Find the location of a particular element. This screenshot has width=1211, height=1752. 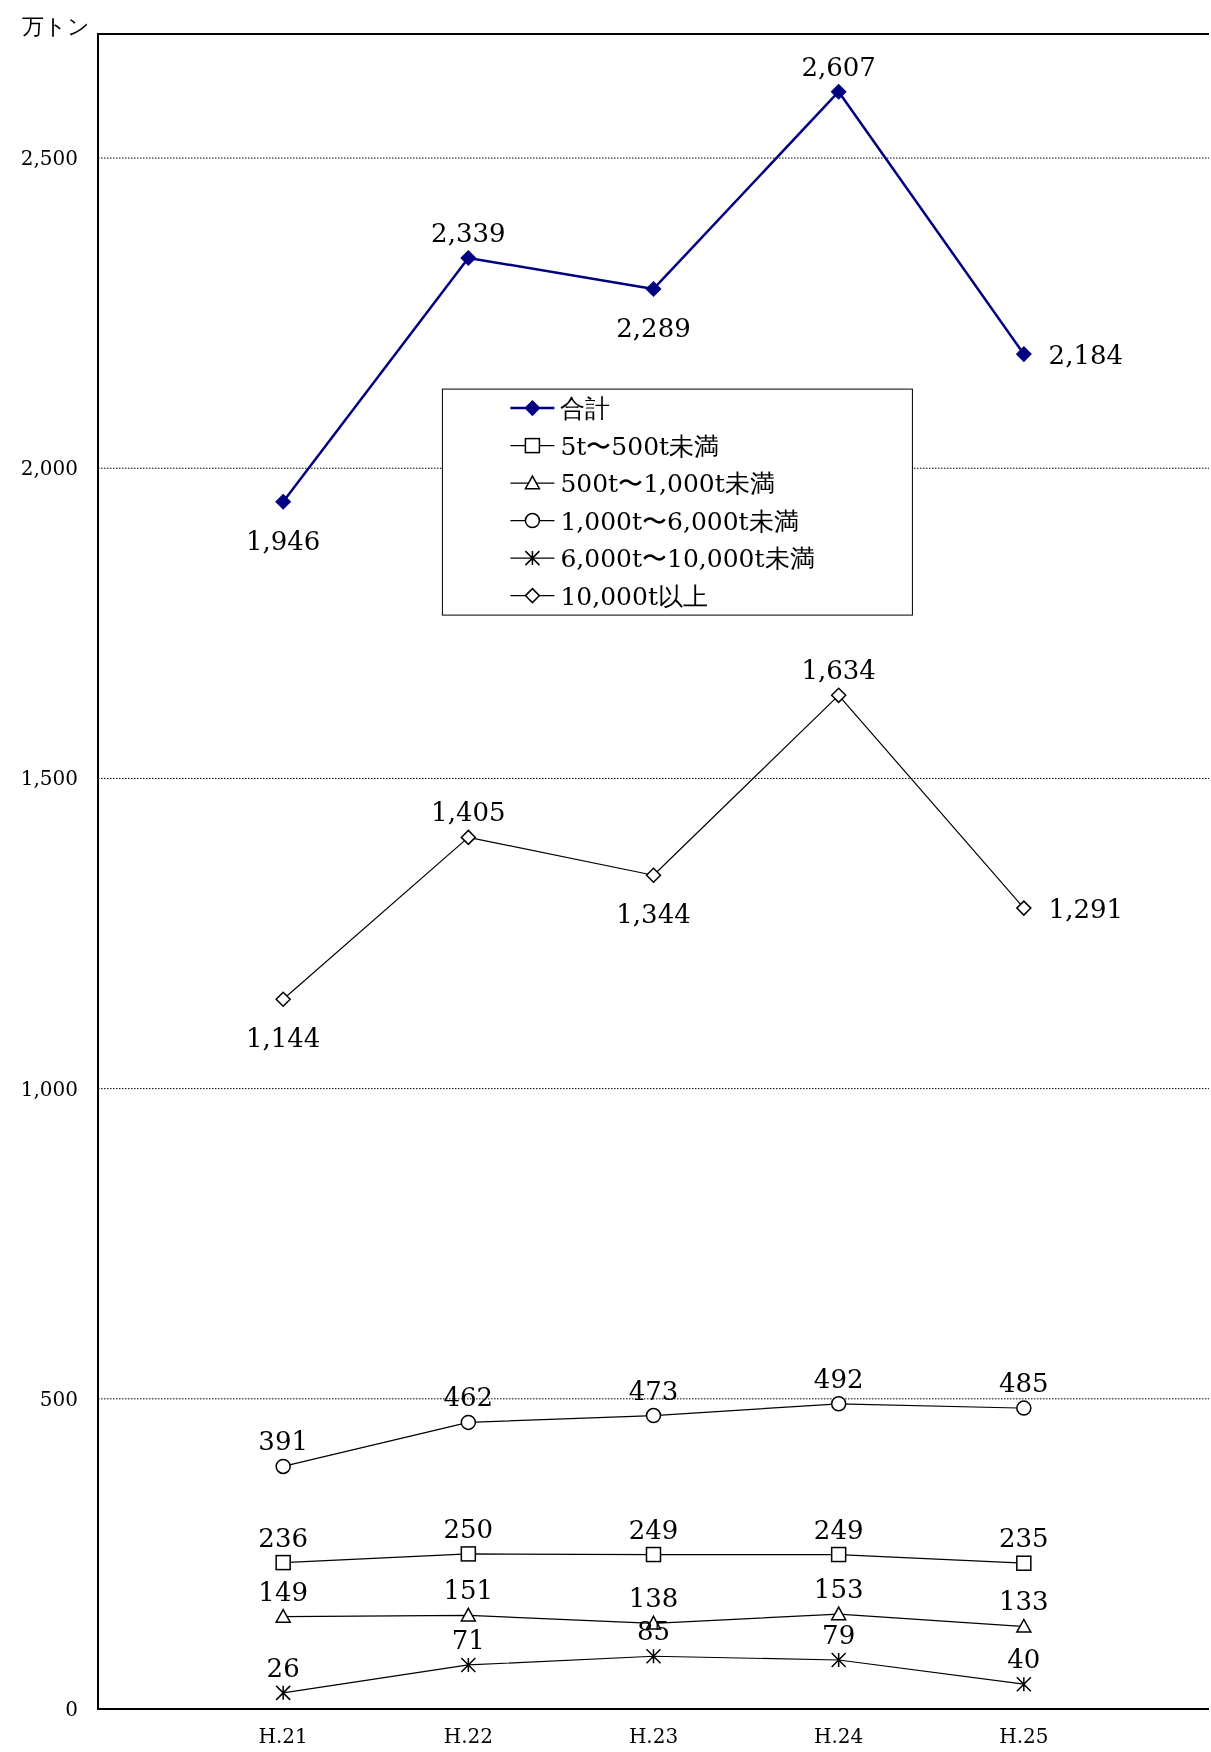

legend-label: 合計 is located at coordinates (585, 409).